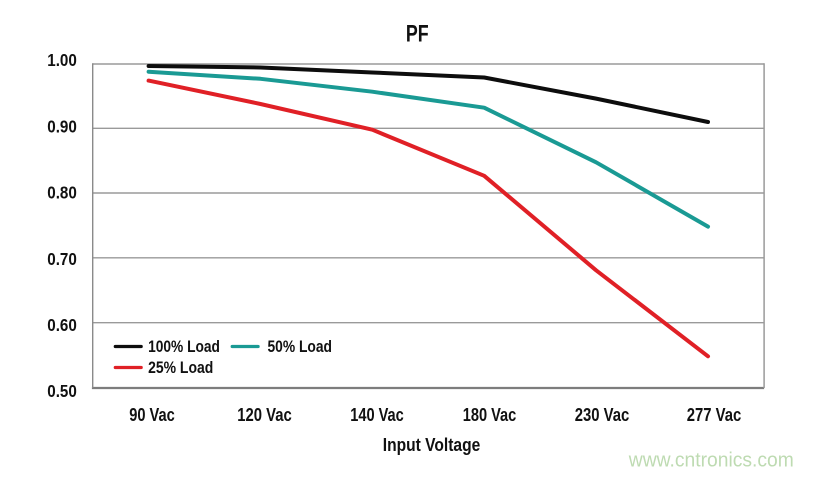 Image resolution: width=813 pixels, height=482 pixels. Describe the element at coordinates (152, 414) in the screenshot. I see `svg-text: 90 Vac` at that location.